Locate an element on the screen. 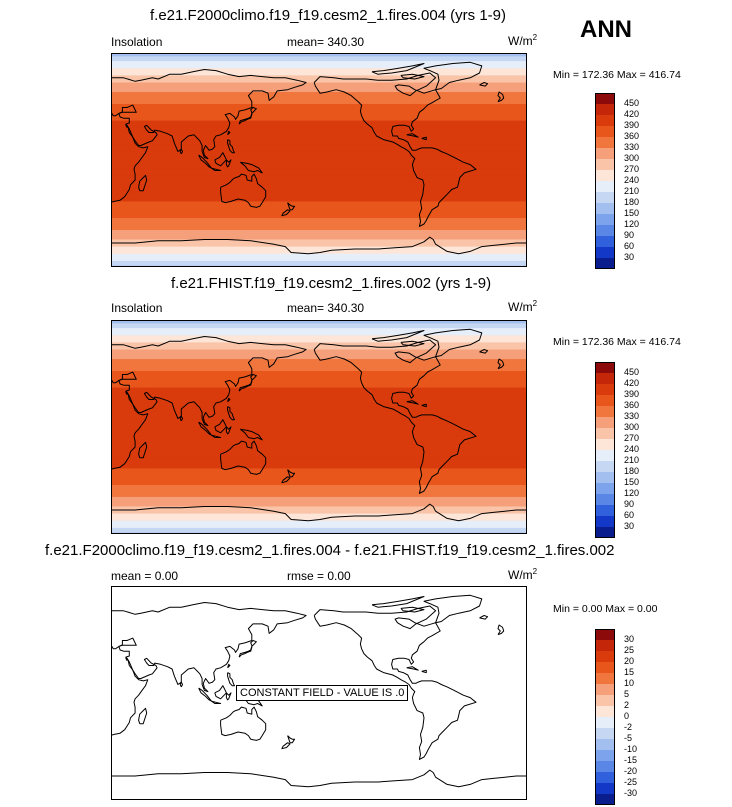 The image size is (732, 807). colorbar-tick-label: 25 is located at coordinates (629, 650).